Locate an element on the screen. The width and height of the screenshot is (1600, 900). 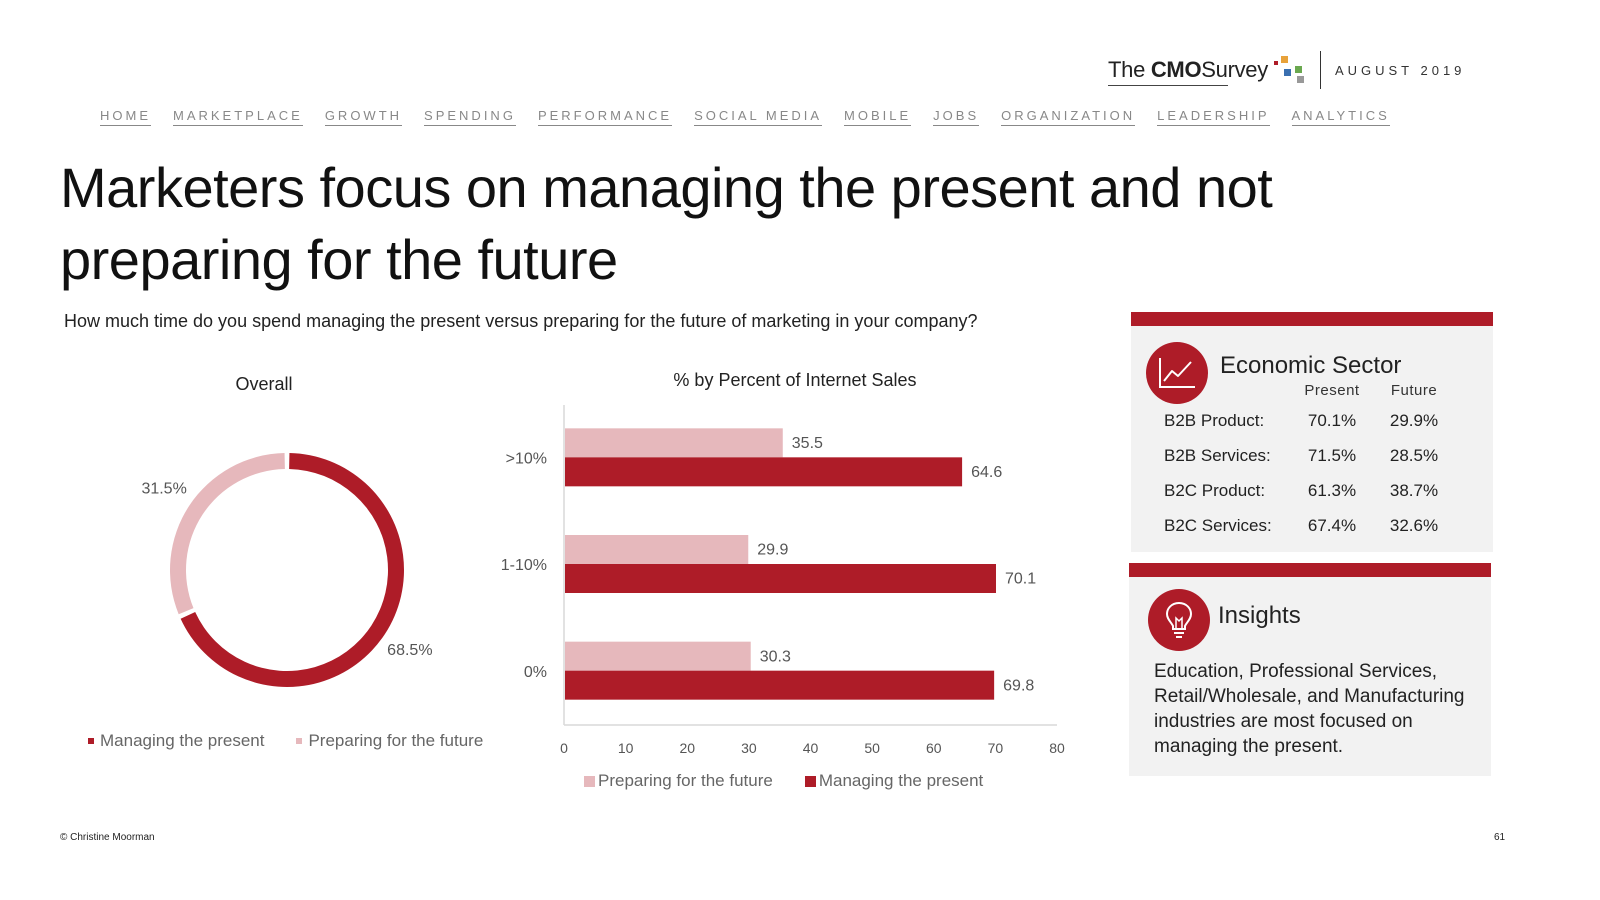
nav-link-leadership: LEADERSHIP is located at coordinates (1213, 117).